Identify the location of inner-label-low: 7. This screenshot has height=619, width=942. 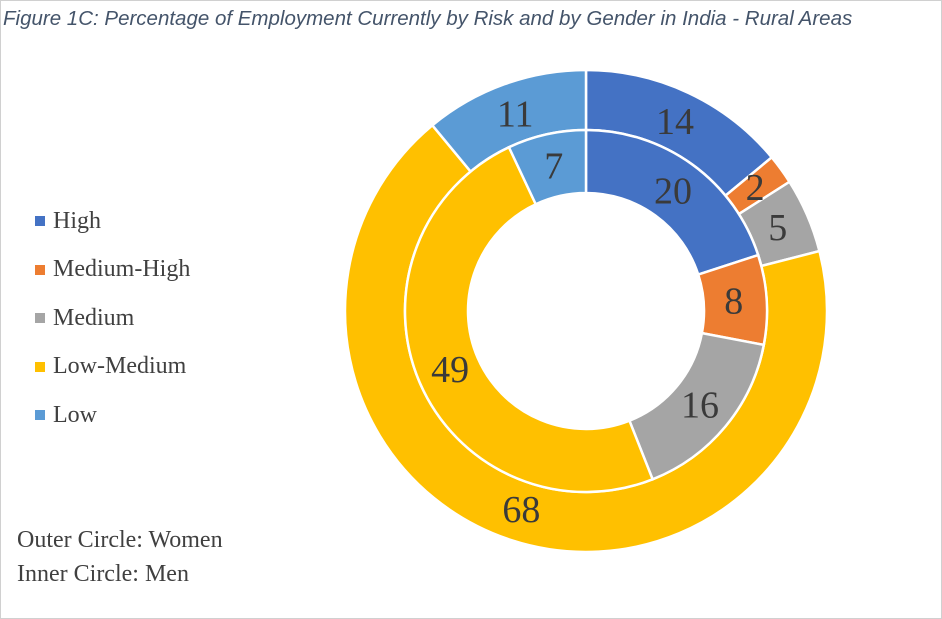
(553, 167).